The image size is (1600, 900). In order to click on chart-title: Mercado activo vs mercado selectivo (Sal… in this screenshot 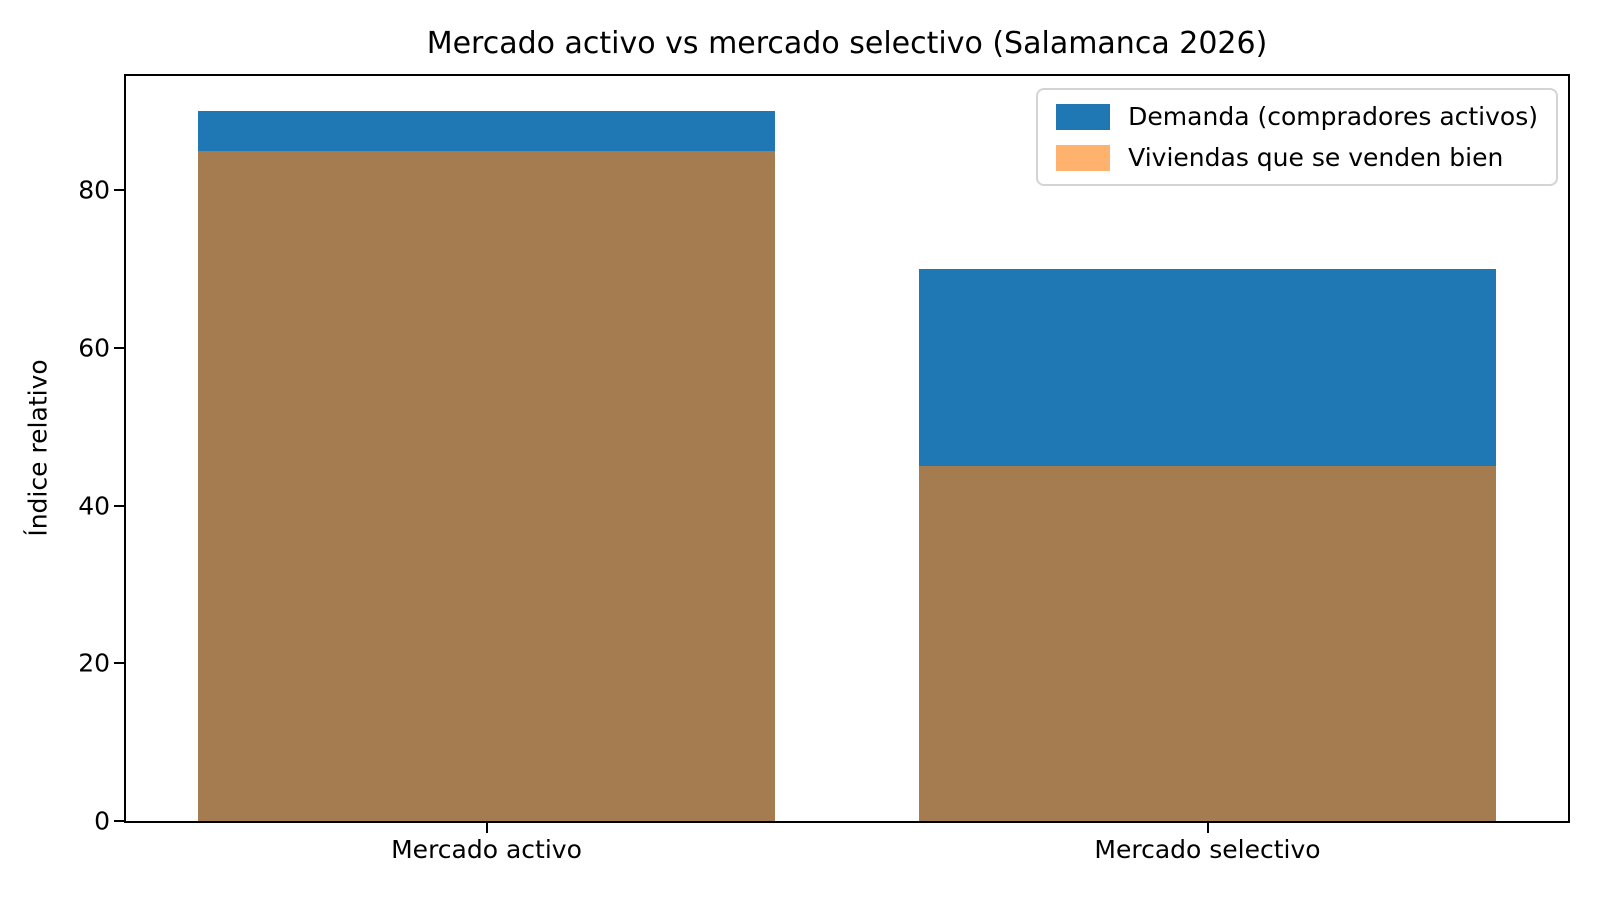, I will do `click(847, 43)`.